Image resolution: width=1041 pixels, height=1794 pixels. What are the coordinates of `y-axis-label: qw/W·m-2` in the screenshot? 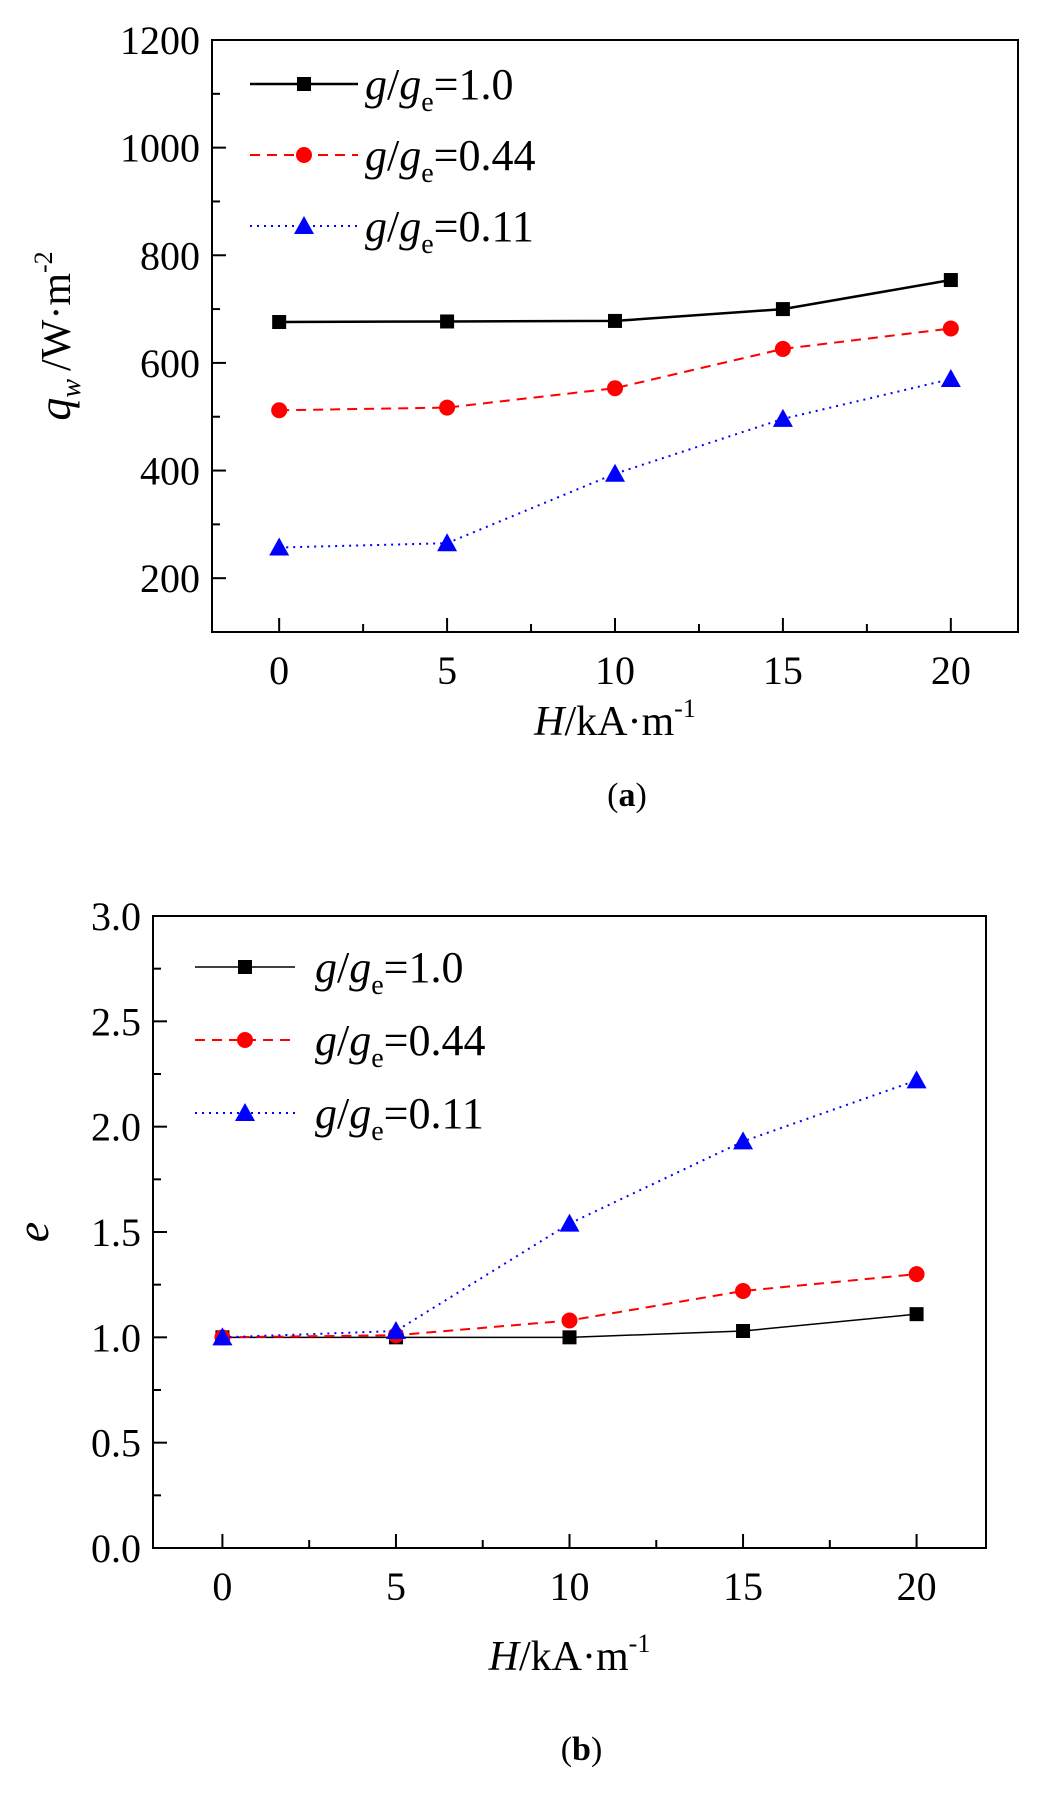 It's located at (58, 335).